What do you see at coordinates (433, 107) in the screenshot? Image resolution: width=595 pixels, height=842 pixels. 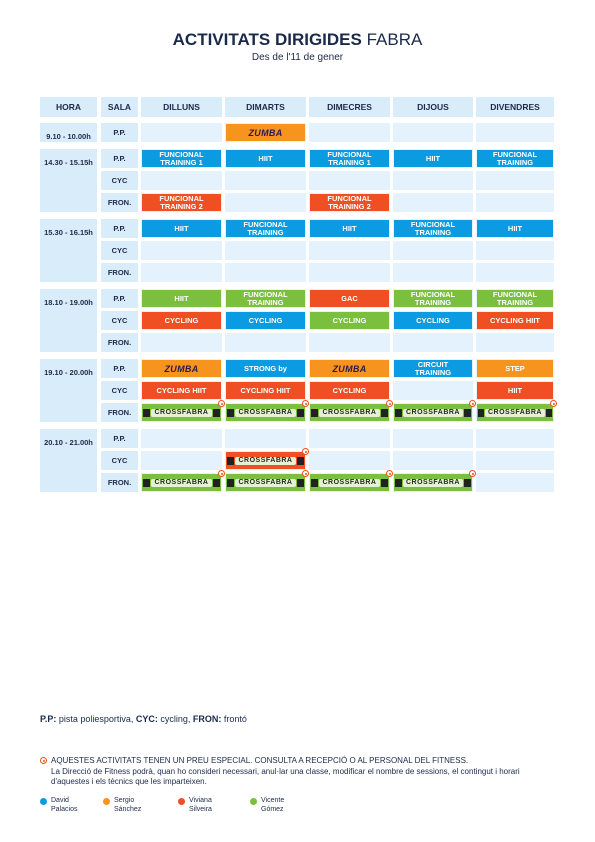 I see `header-day-dijous: DIJOUS` at bounding box center [433, 107].